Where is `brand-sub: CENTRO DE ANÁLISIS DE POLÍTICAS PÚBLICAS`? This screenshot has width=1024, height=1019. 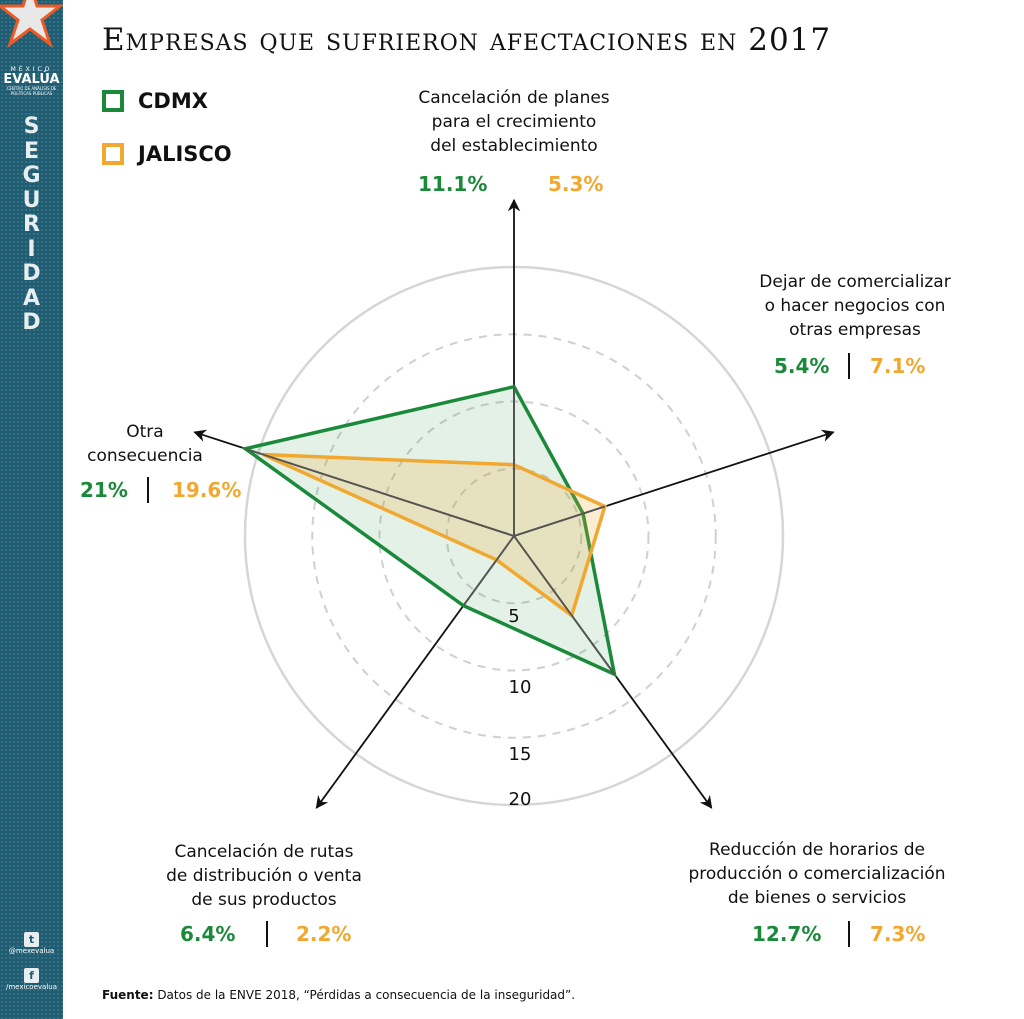 brand-sub: CENTRO DE ANÁLISIS DE POLÍTICAS PÚBLICAS is located at coordinates (31, 91).